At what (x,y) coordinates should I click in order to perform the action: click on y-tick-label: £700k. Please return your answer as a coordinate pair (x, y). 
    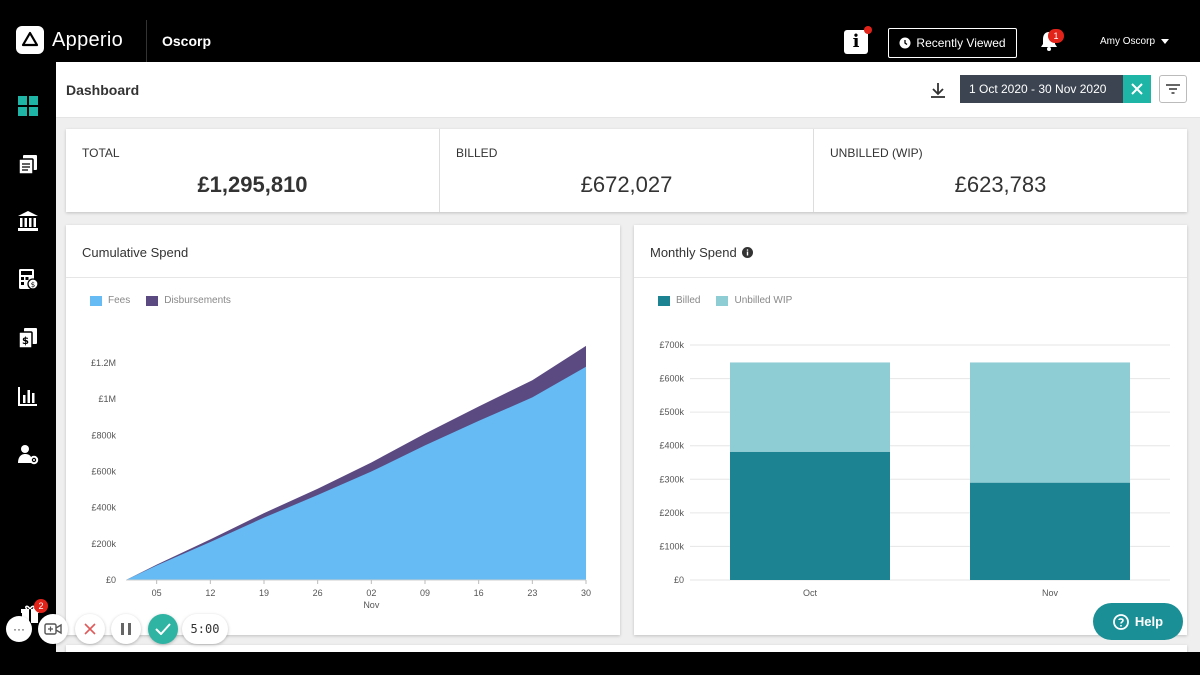
    Looking at the image, I should click on (671, 345).